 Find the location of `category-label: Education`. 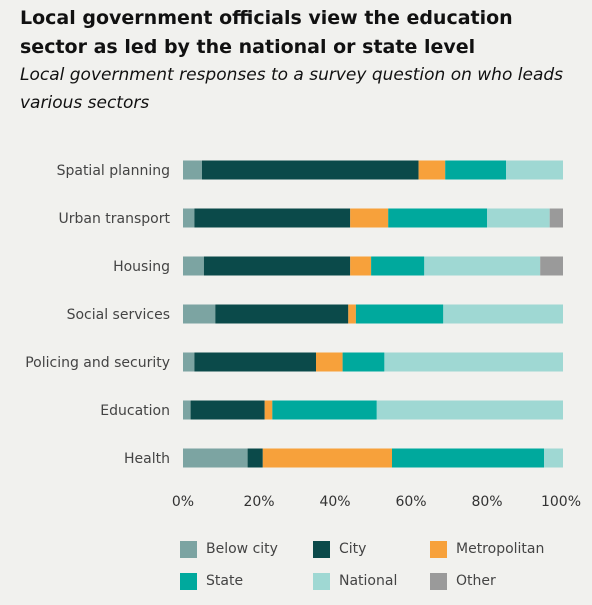

category-label: Education is located at coordinates (135, 411).